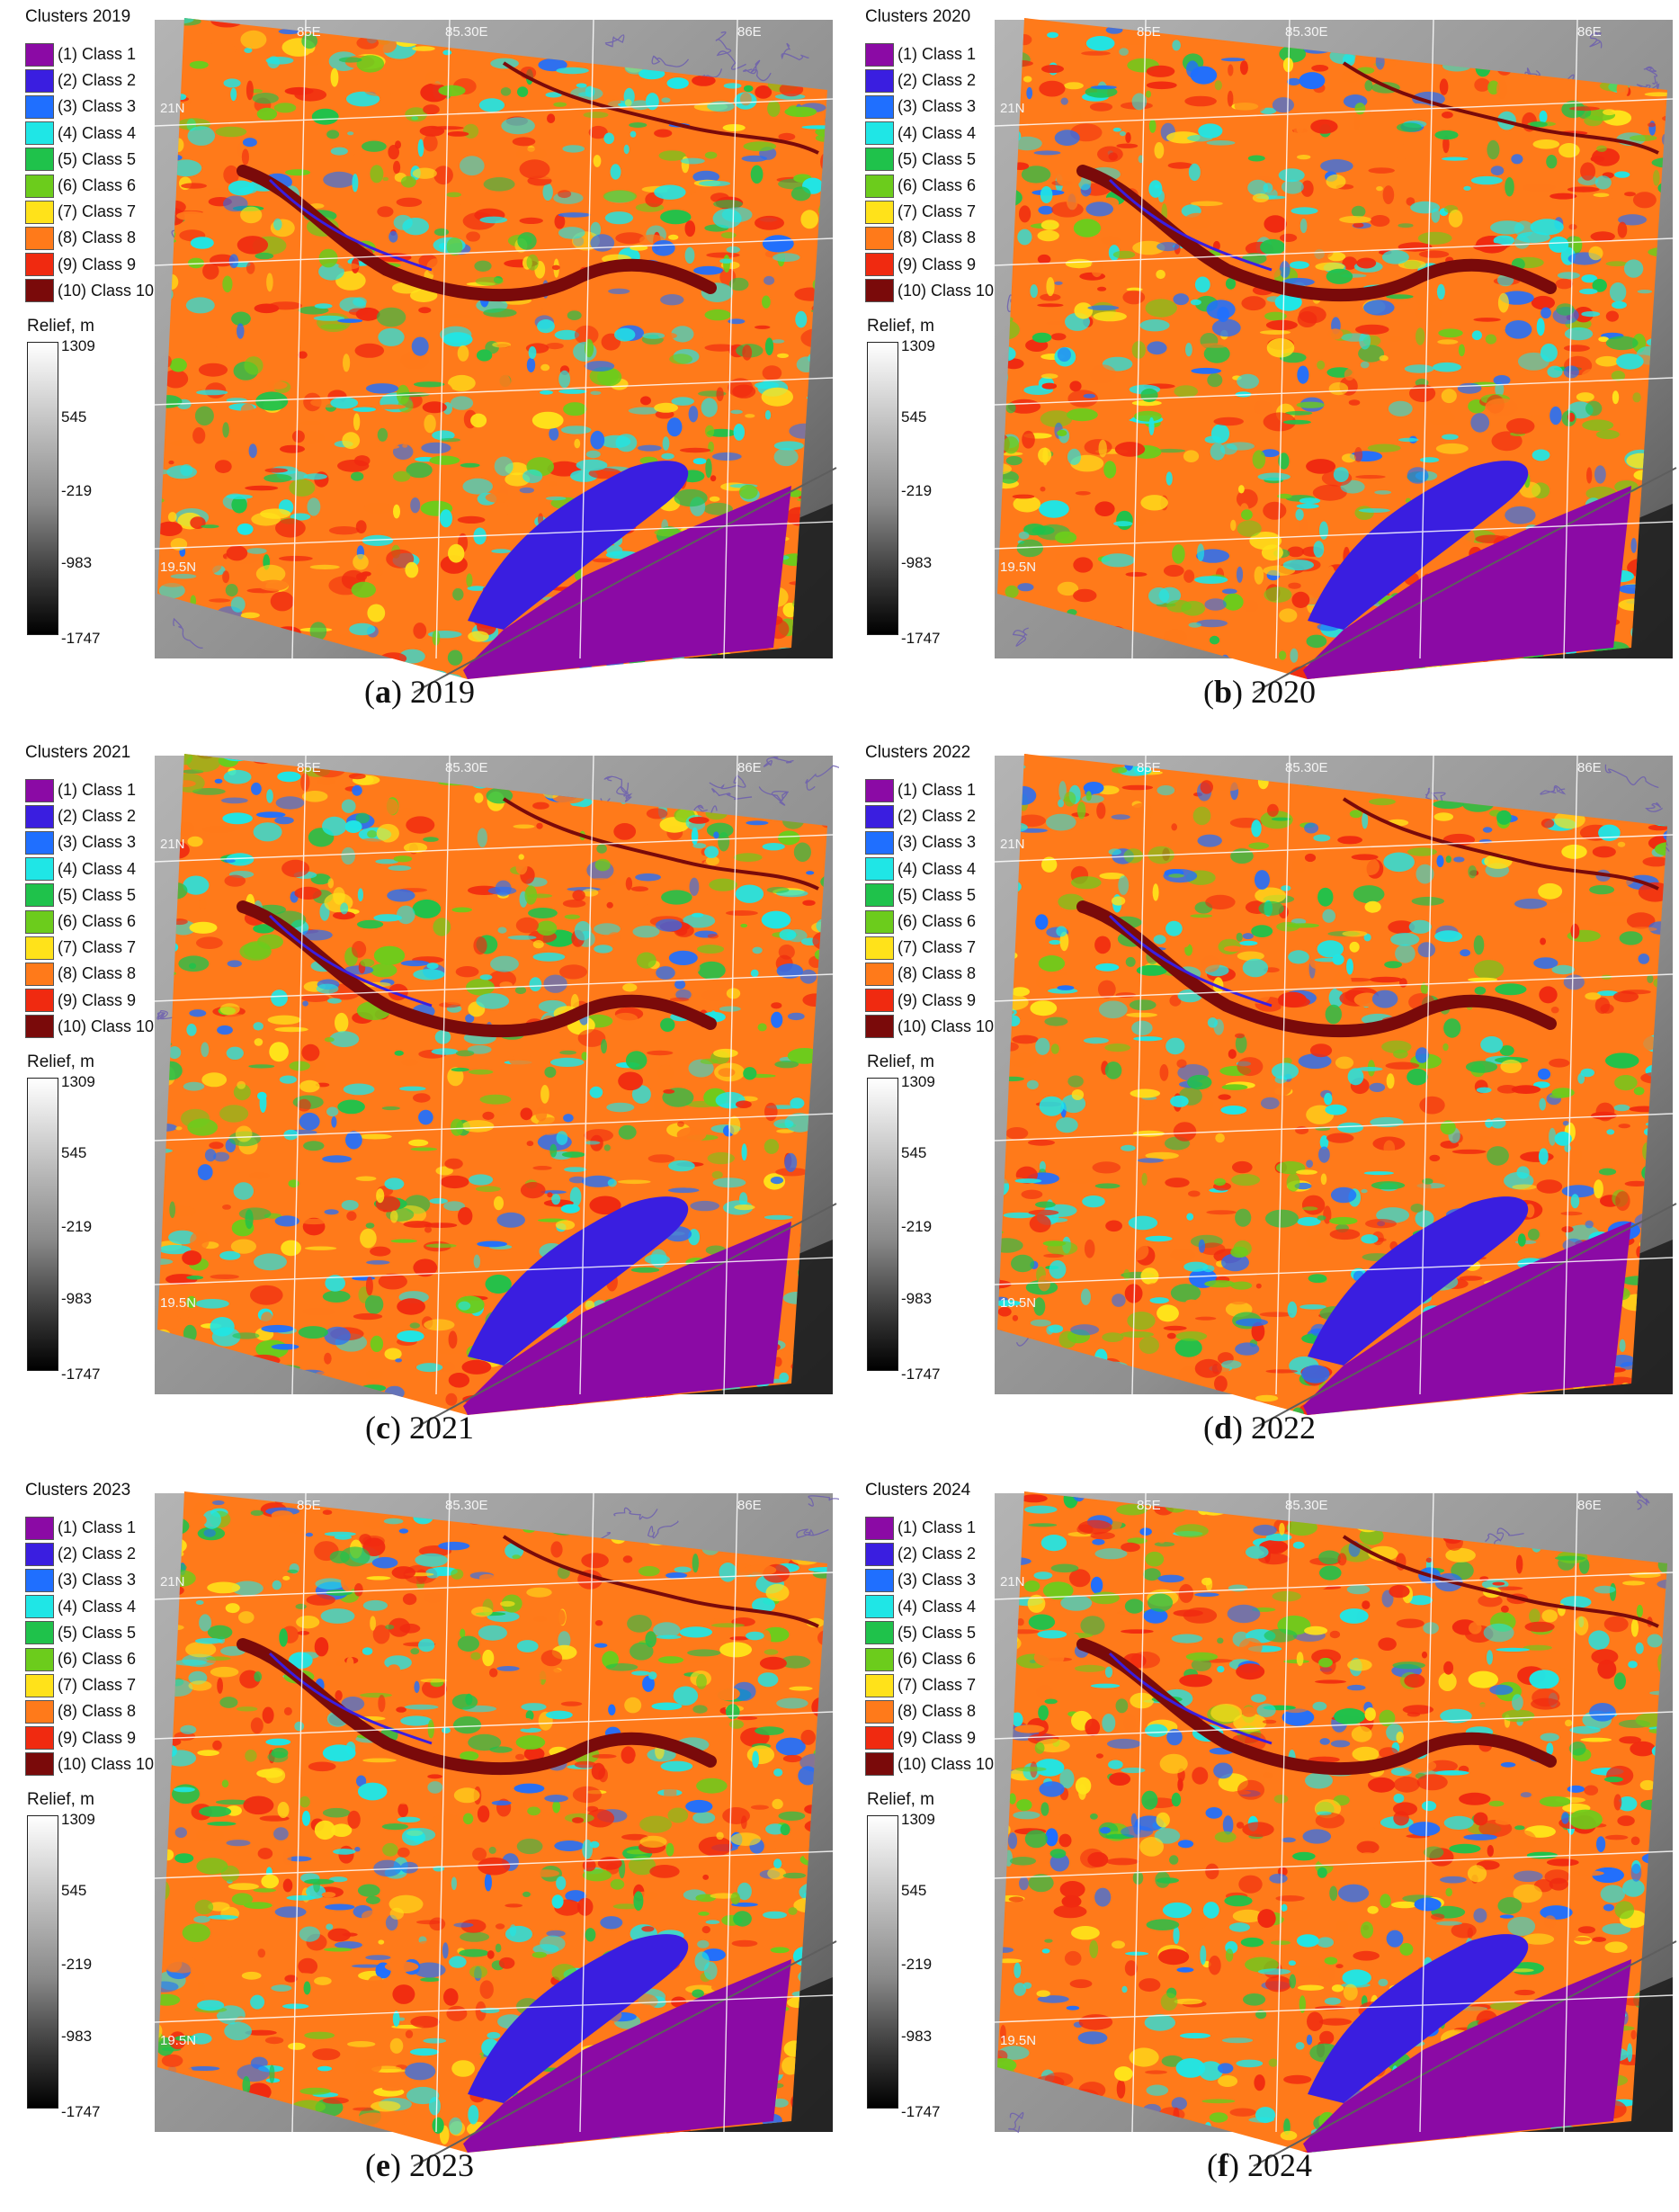 The width and height of the screenshot is (1679, 2212). Describe the element at coordinates (97, 1554) in the screenshot. I see `legend-label: (2) Class 2` at that location.